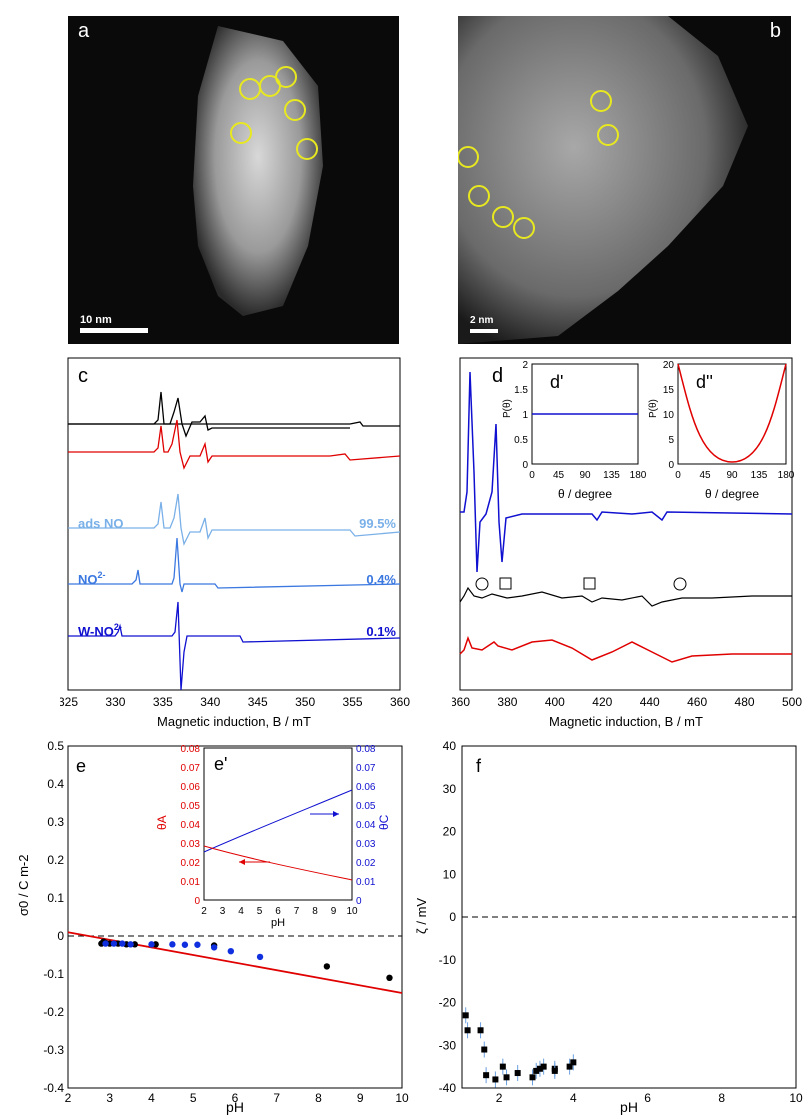 The width and height of the screenshot is (803, 1115). I want to click on inset-yticks-d-prime: 0 0.5 1 1.5 2, so click(521, 415).